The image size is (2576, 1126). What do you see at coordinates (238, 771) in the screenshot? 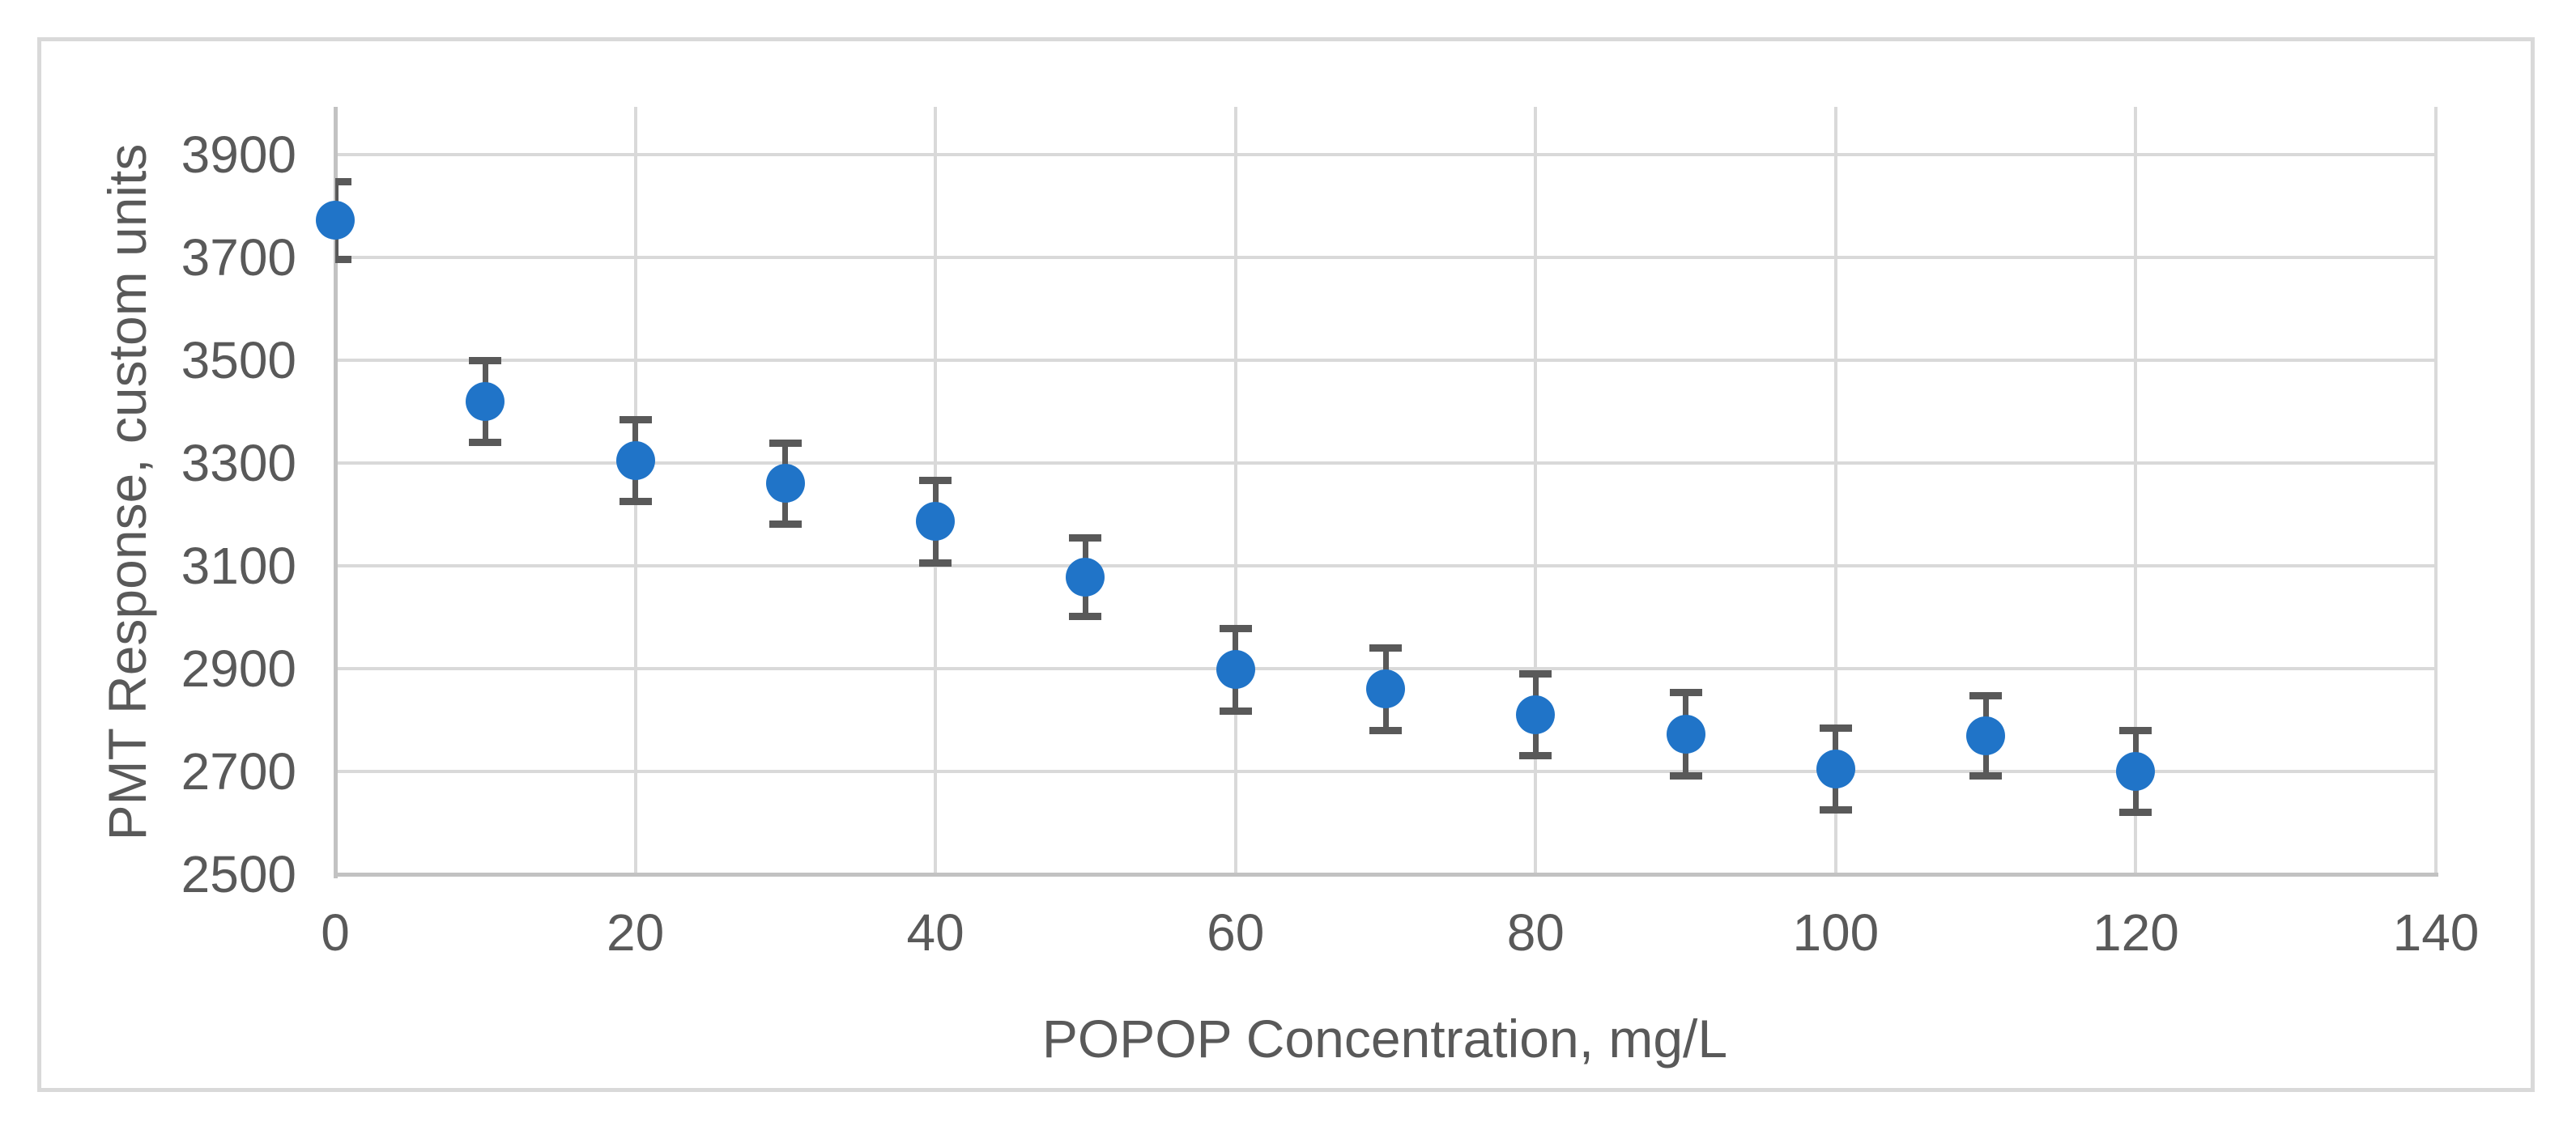
I see `y-tick-label: 2700` at bounding box center [238, 771].